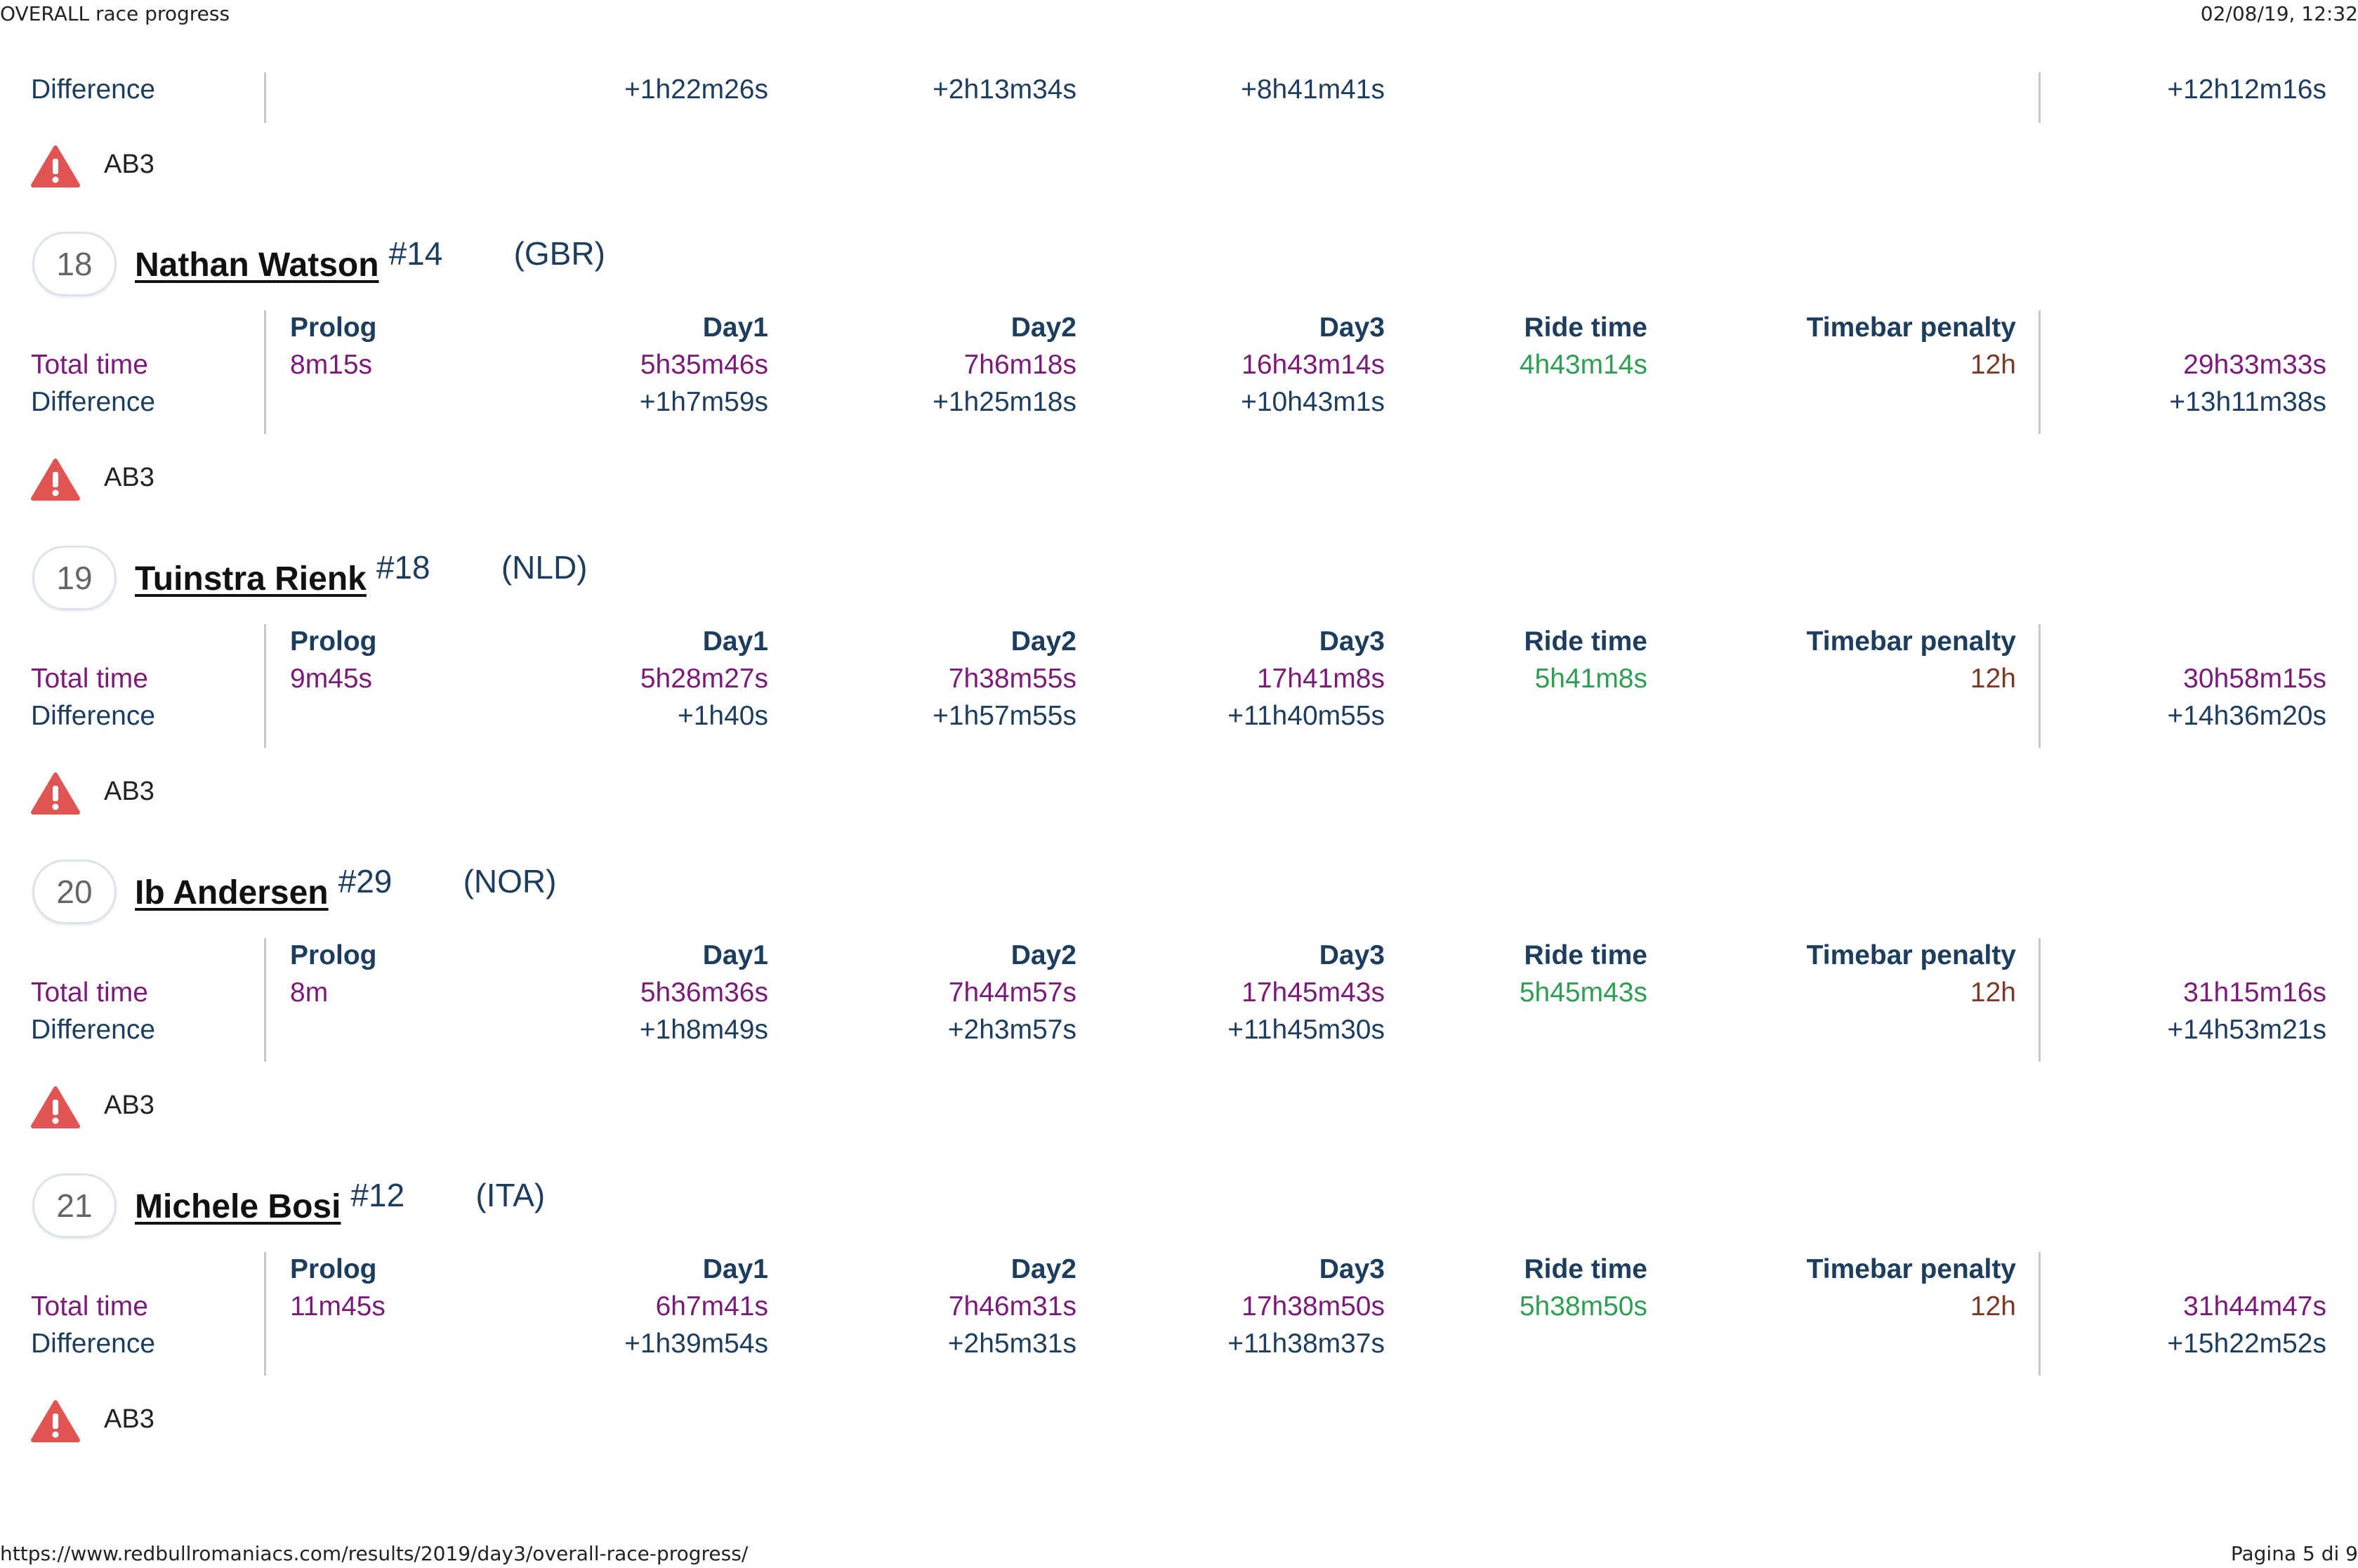 The height and width of the screenshot is (1568, 2358). What do you see at coordinates (1012, 679) in the screenshot?
I see `total-day2: 7h38m55s` at bounding box center [1012, 679].